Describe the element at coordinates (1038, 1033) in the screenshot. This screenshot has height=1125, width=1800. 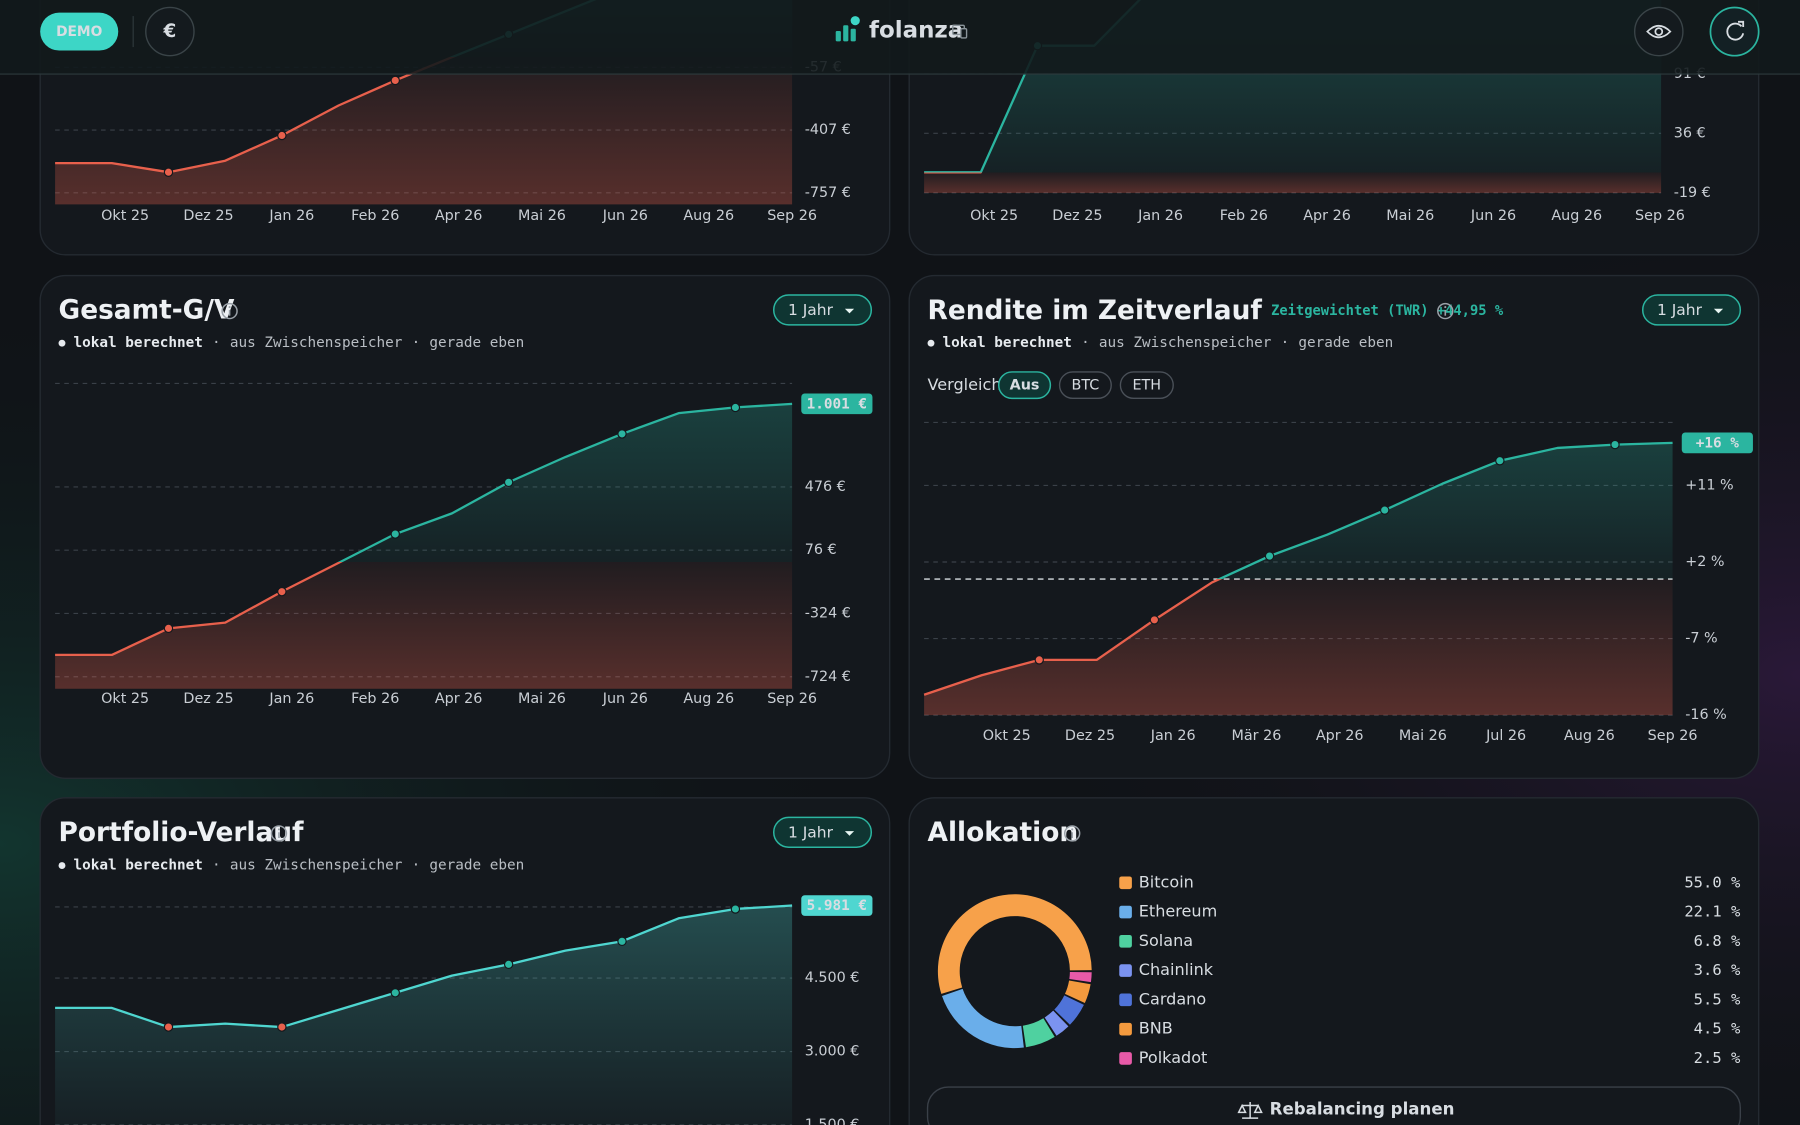
I see `donut-segment` at that location.